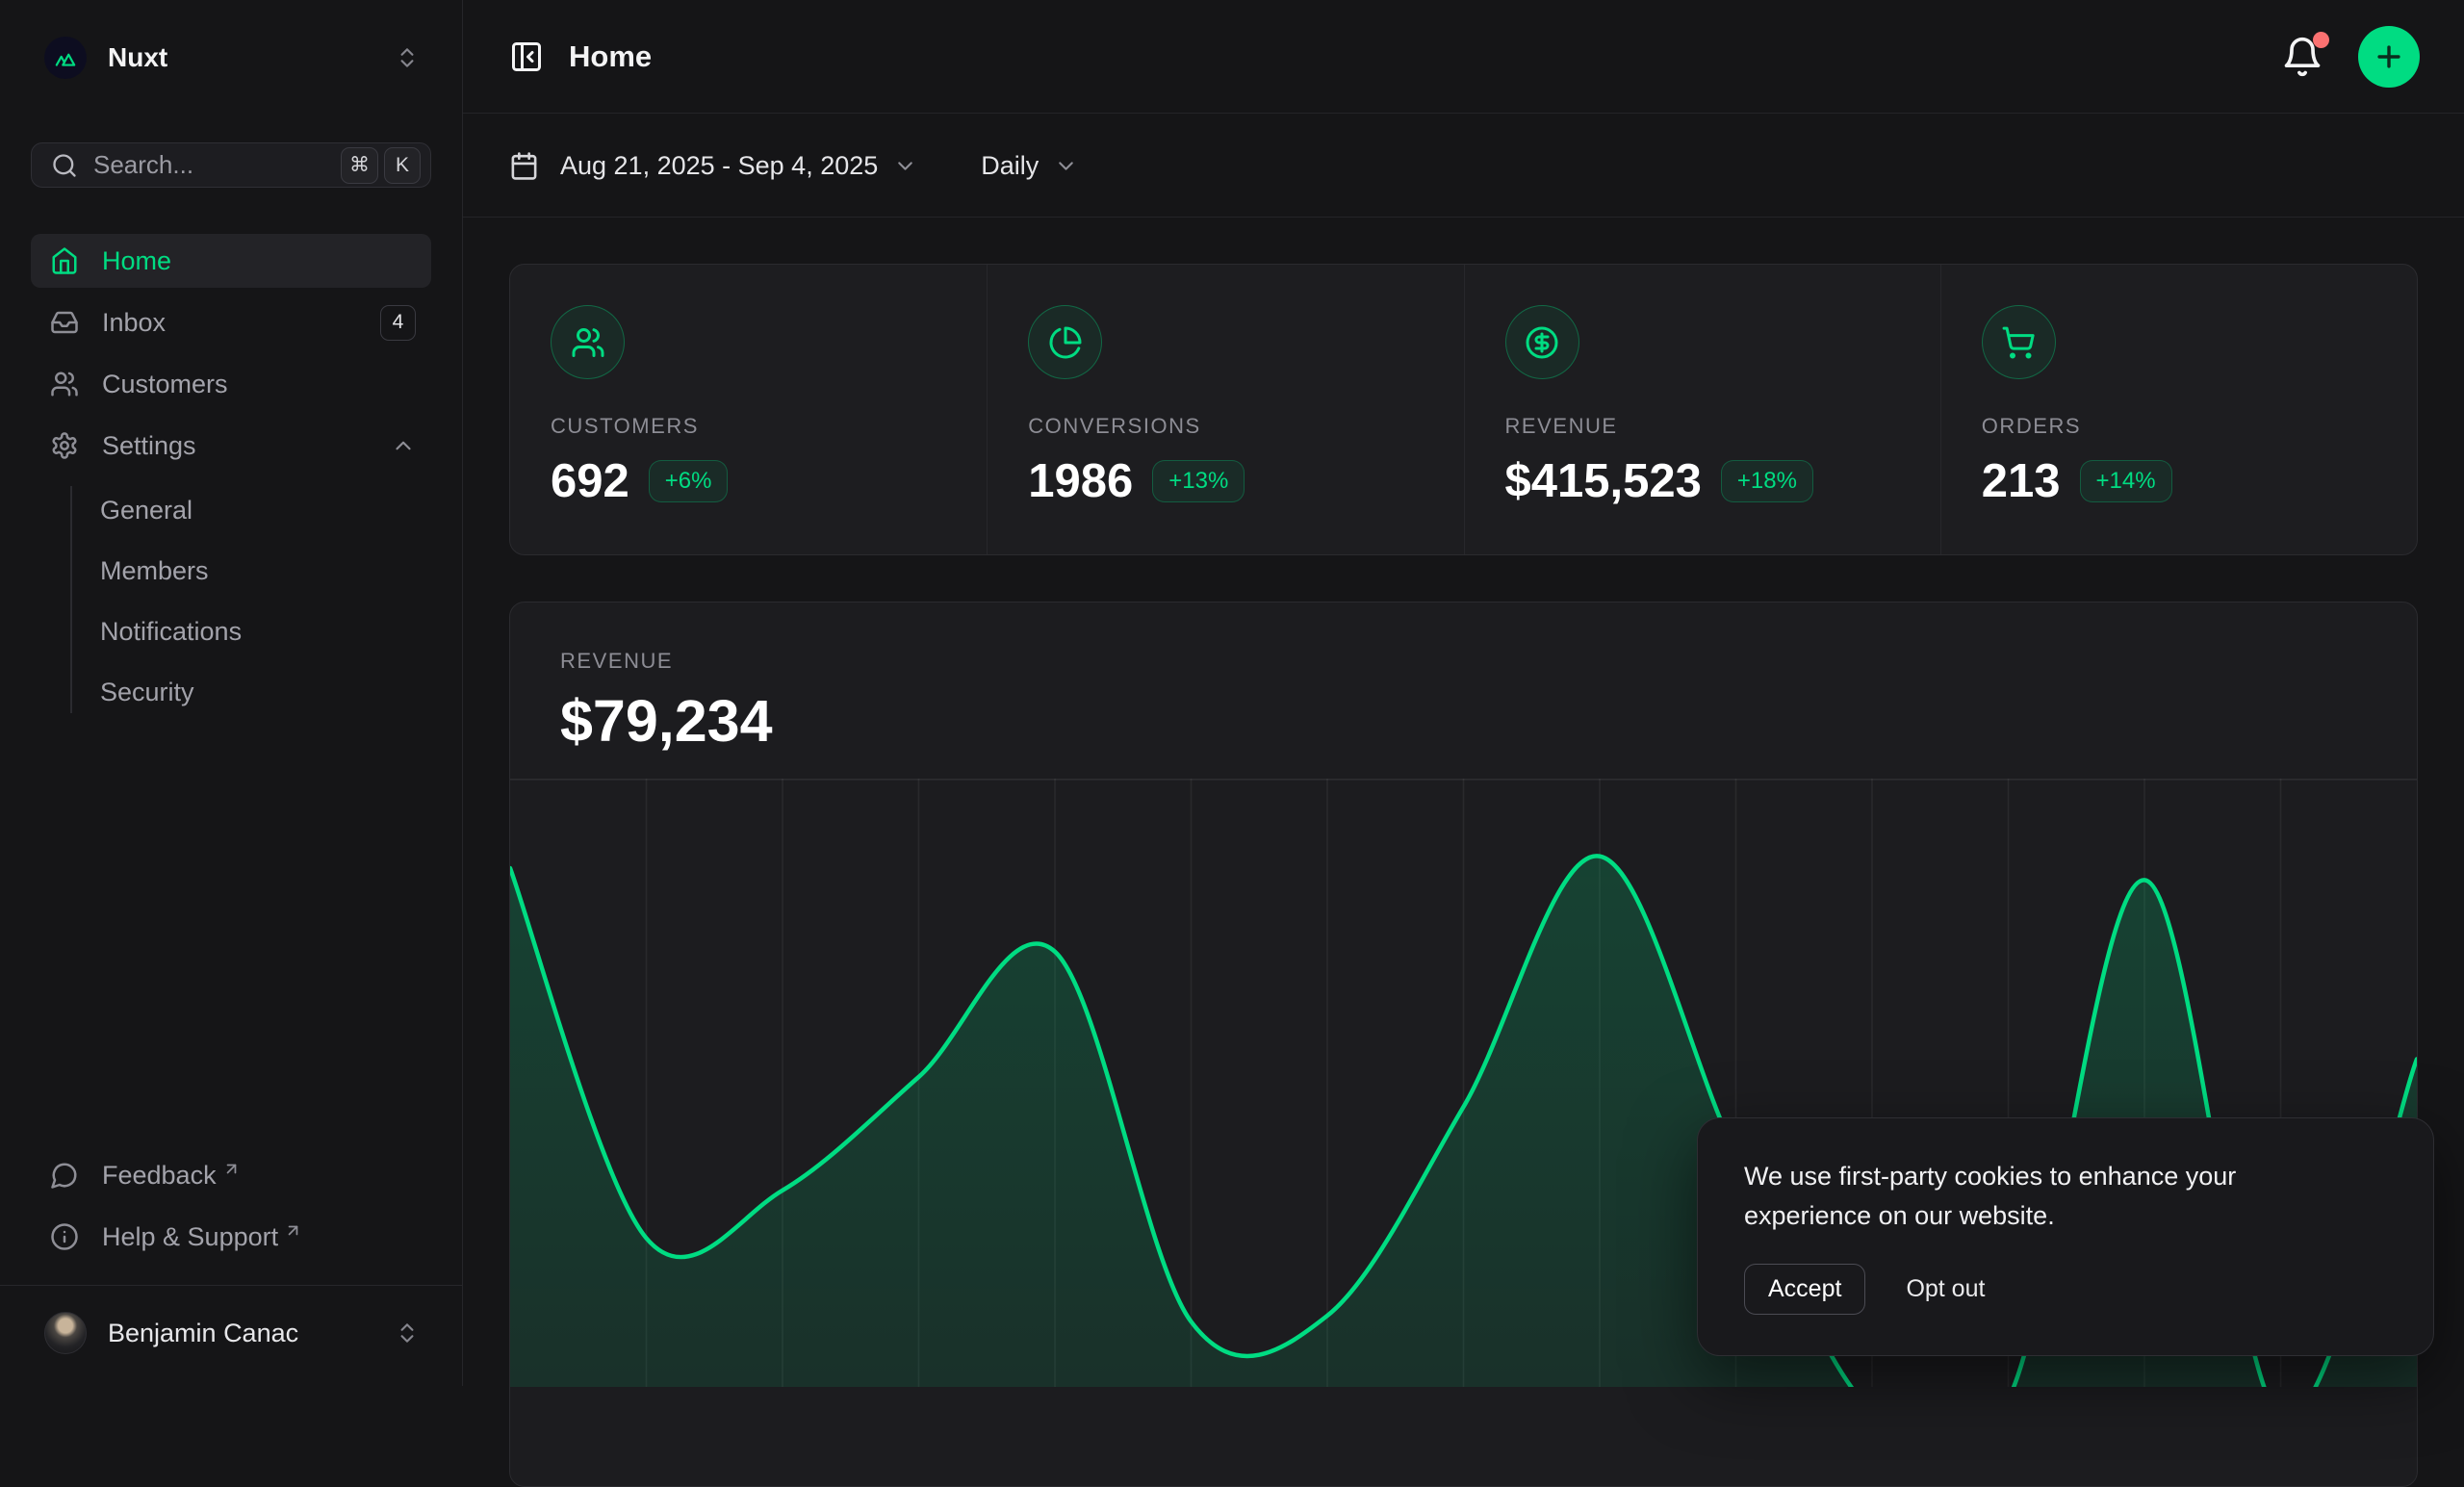 The height and width of the screenshot is (1487, 2464). What do you see at coordinates (134, 322) in the screenshot?
I see `sidebar-item-label: Inbox` at bounding box center [134, 322].